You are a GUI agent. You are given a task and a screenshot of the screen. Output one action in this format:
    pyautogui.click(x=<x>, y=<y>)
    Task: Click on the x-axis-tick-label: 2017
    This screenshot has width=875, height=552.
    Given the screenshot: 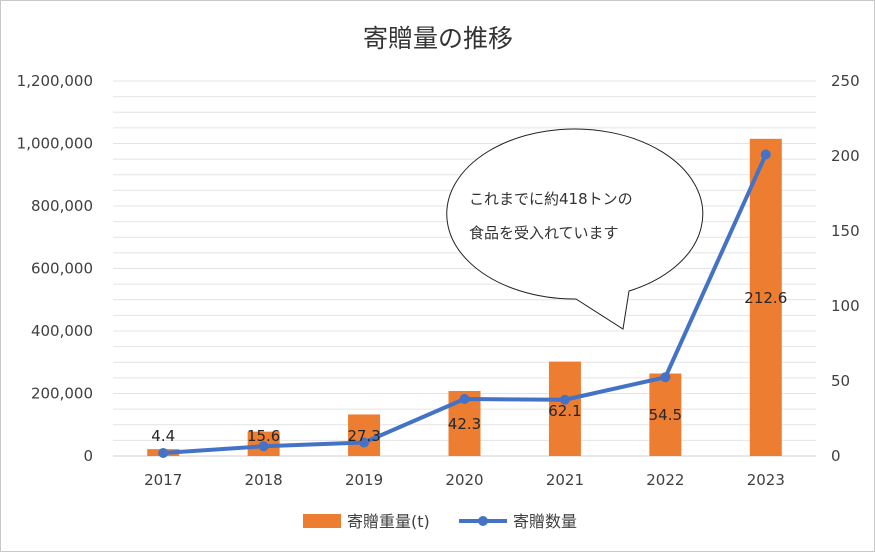 What is the action you would take?
    pyautogui.click(x=163, y=480)
    